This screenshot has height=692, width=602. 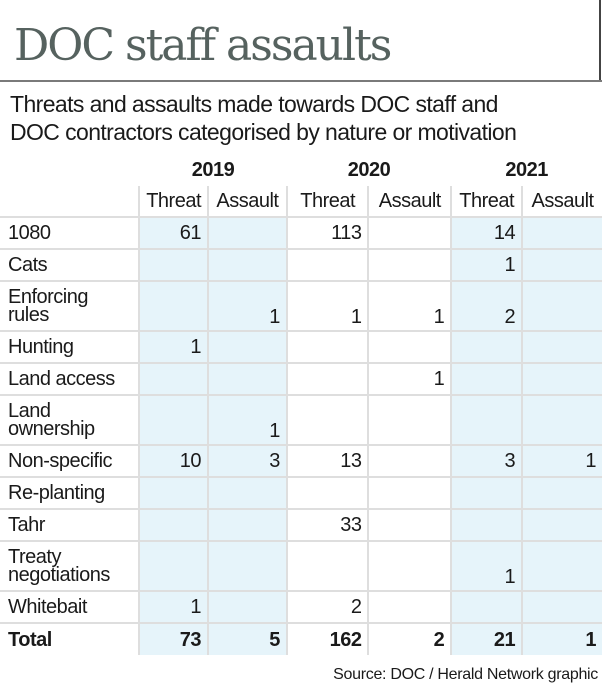 What do you see at coordinates (30, 639) in the screenshot?
I see `row-label-line: Total` at bounding box center [30, 639].